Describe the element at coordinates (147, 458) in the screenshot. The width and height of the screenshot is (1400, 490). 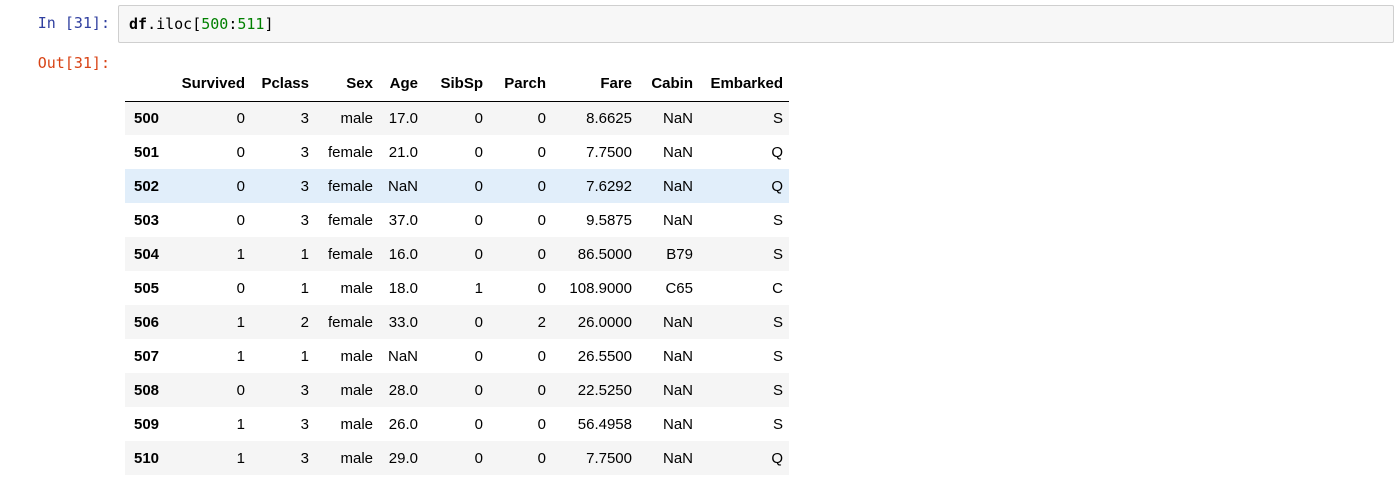
I see `row-index-cell: 510` at that location.